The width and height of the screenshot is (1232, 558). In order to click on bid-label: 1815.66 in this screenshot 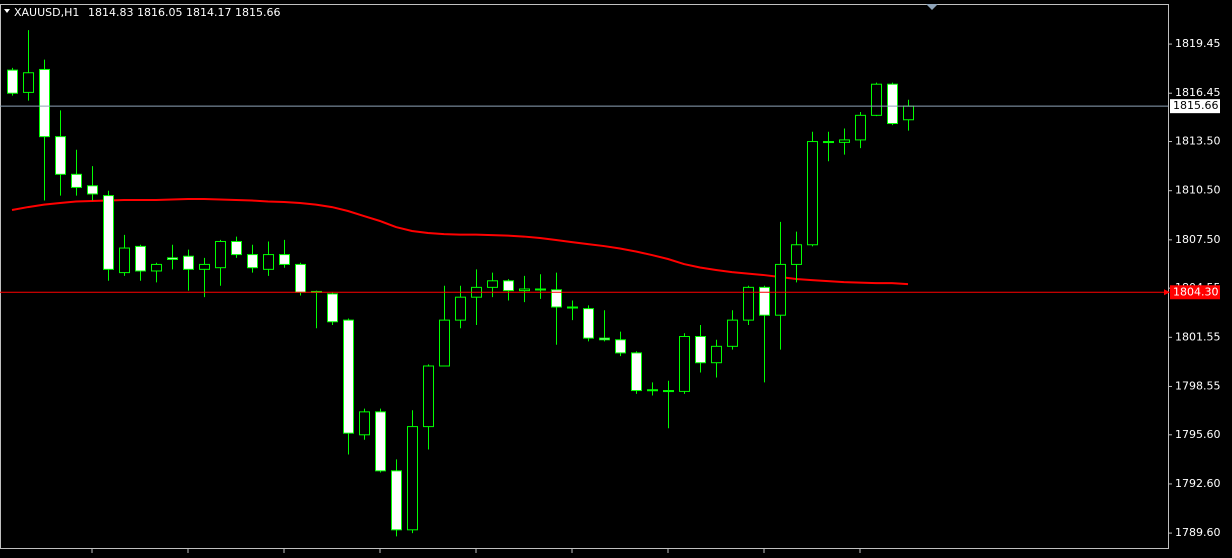, I will do `click(1196, 105)`.